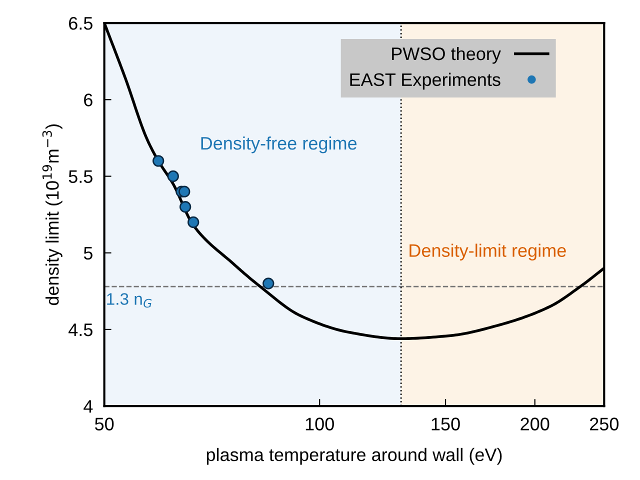  What do you see at coordinates (88, 253) in the screenshot?
I see `y-tick-label: 5` at bounding box center [88, 253].